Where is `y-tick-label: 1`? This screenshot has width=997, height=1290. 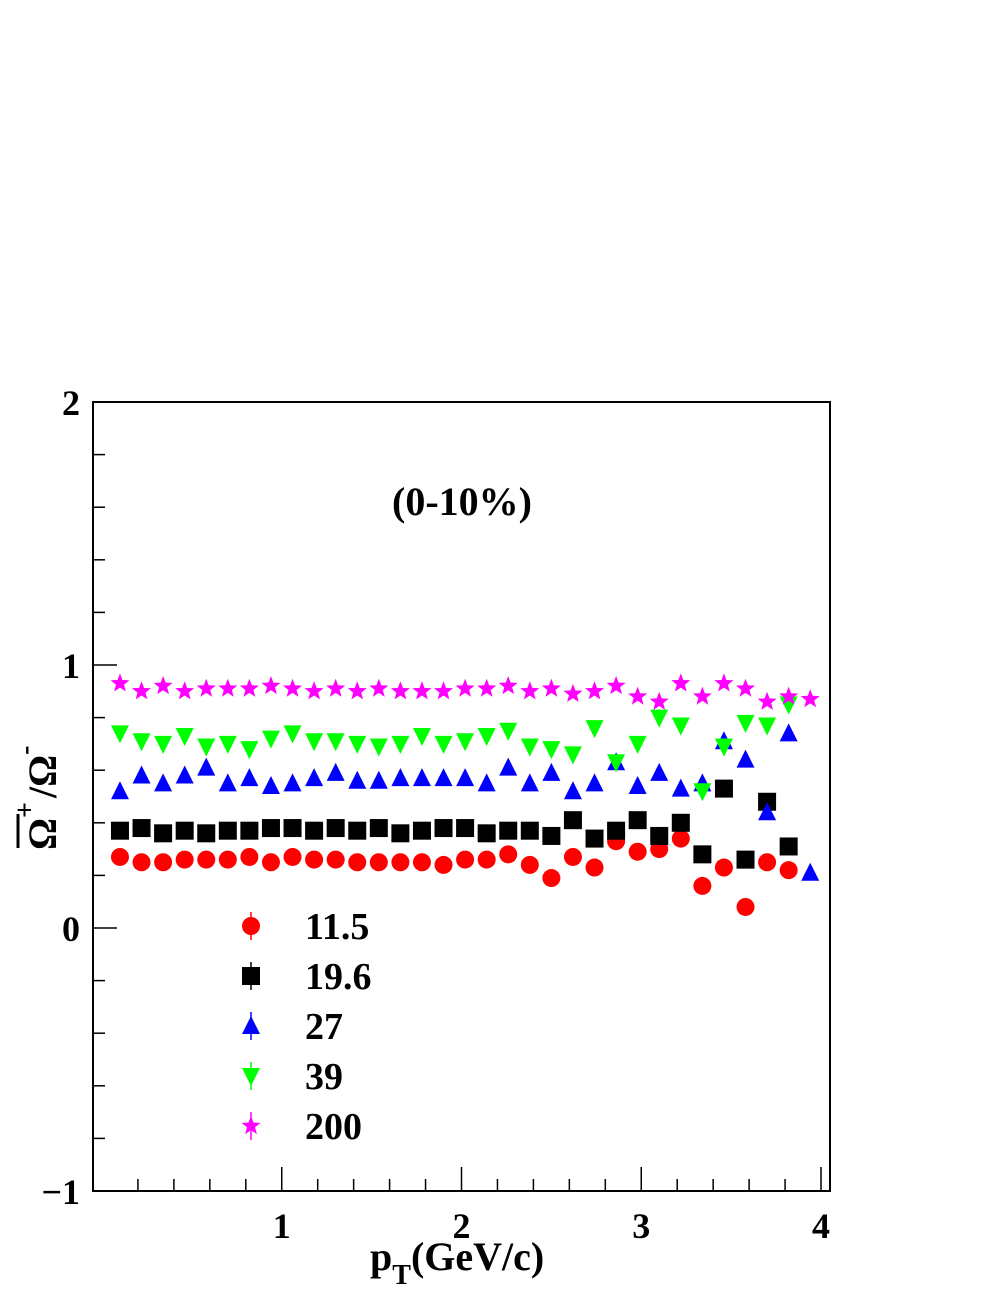 y-tick-label: 1 is located at coordinates (71, 666).